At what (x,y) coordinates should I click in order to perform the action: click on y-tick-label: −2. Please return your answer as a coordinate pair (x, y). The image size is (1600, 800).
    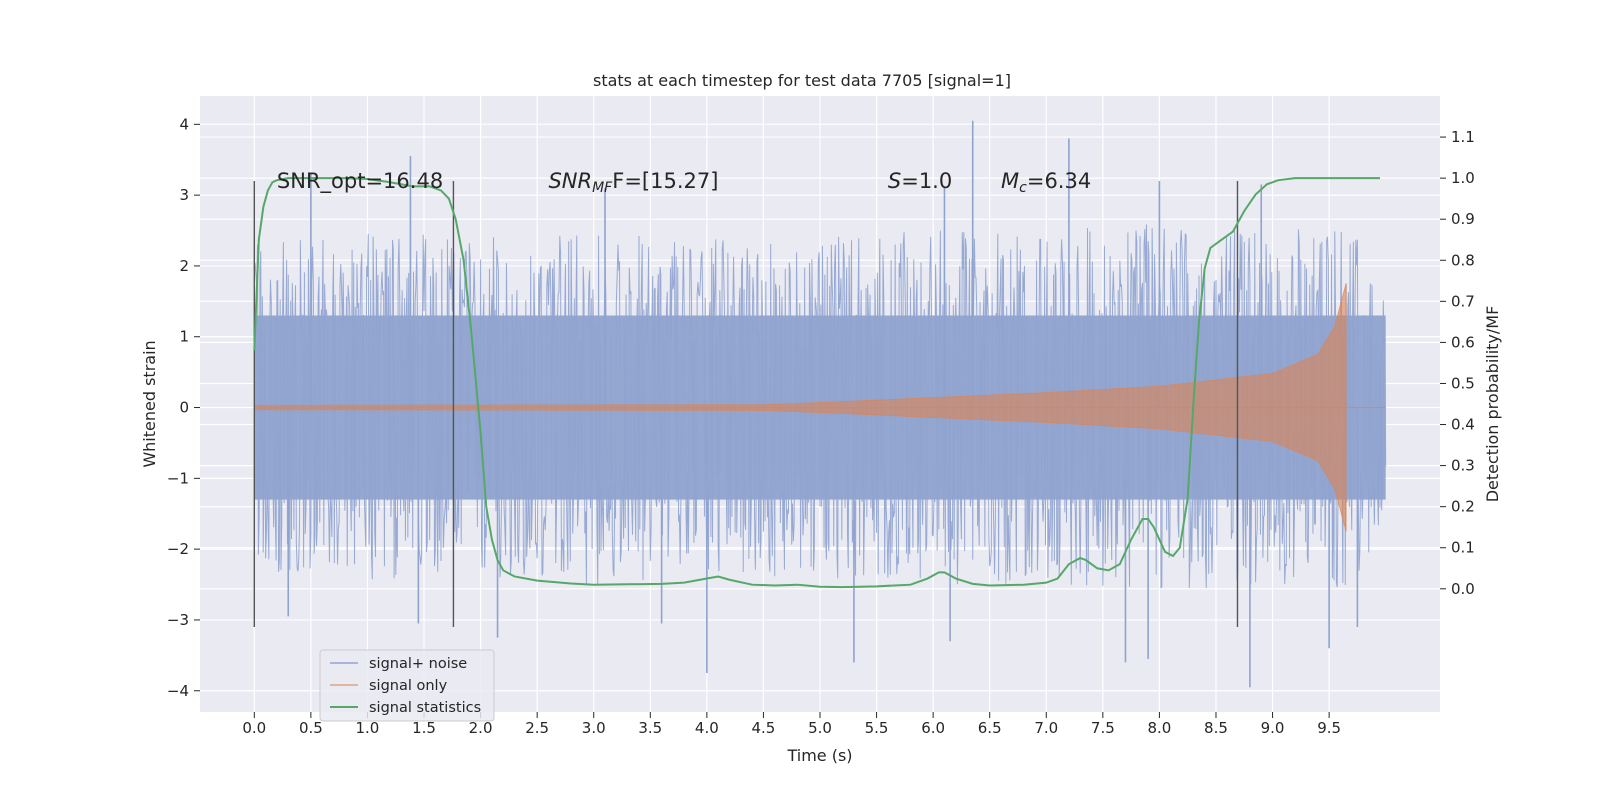
    Looking at the image, I should click on (178, 549).